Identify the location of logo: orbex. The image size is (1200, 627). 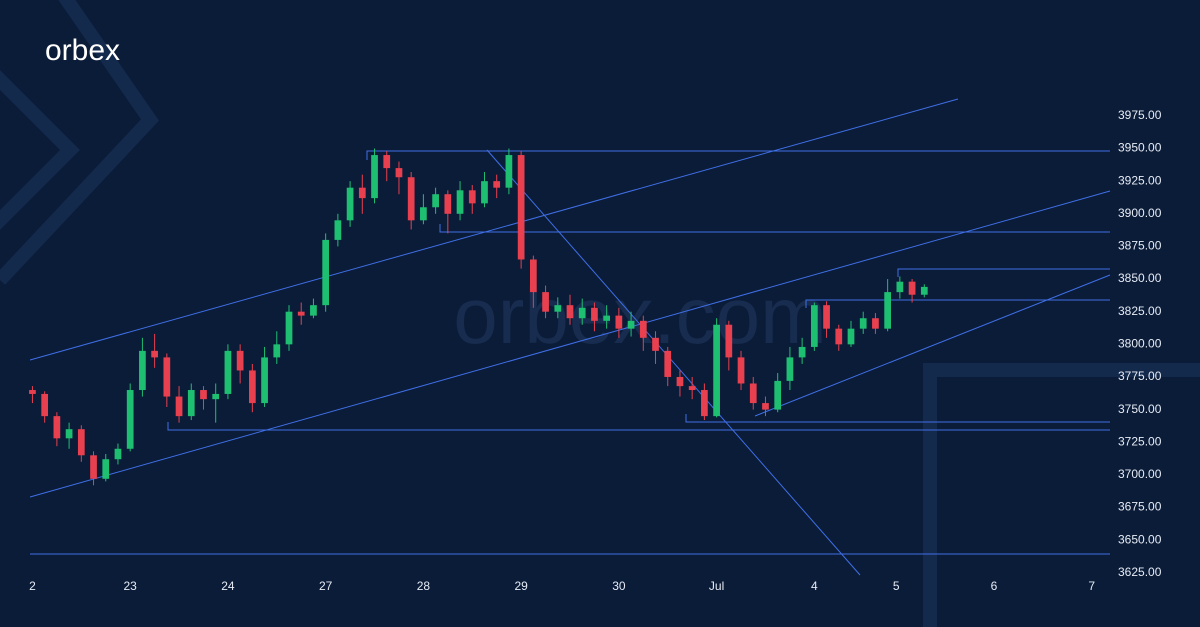
(82, 50).